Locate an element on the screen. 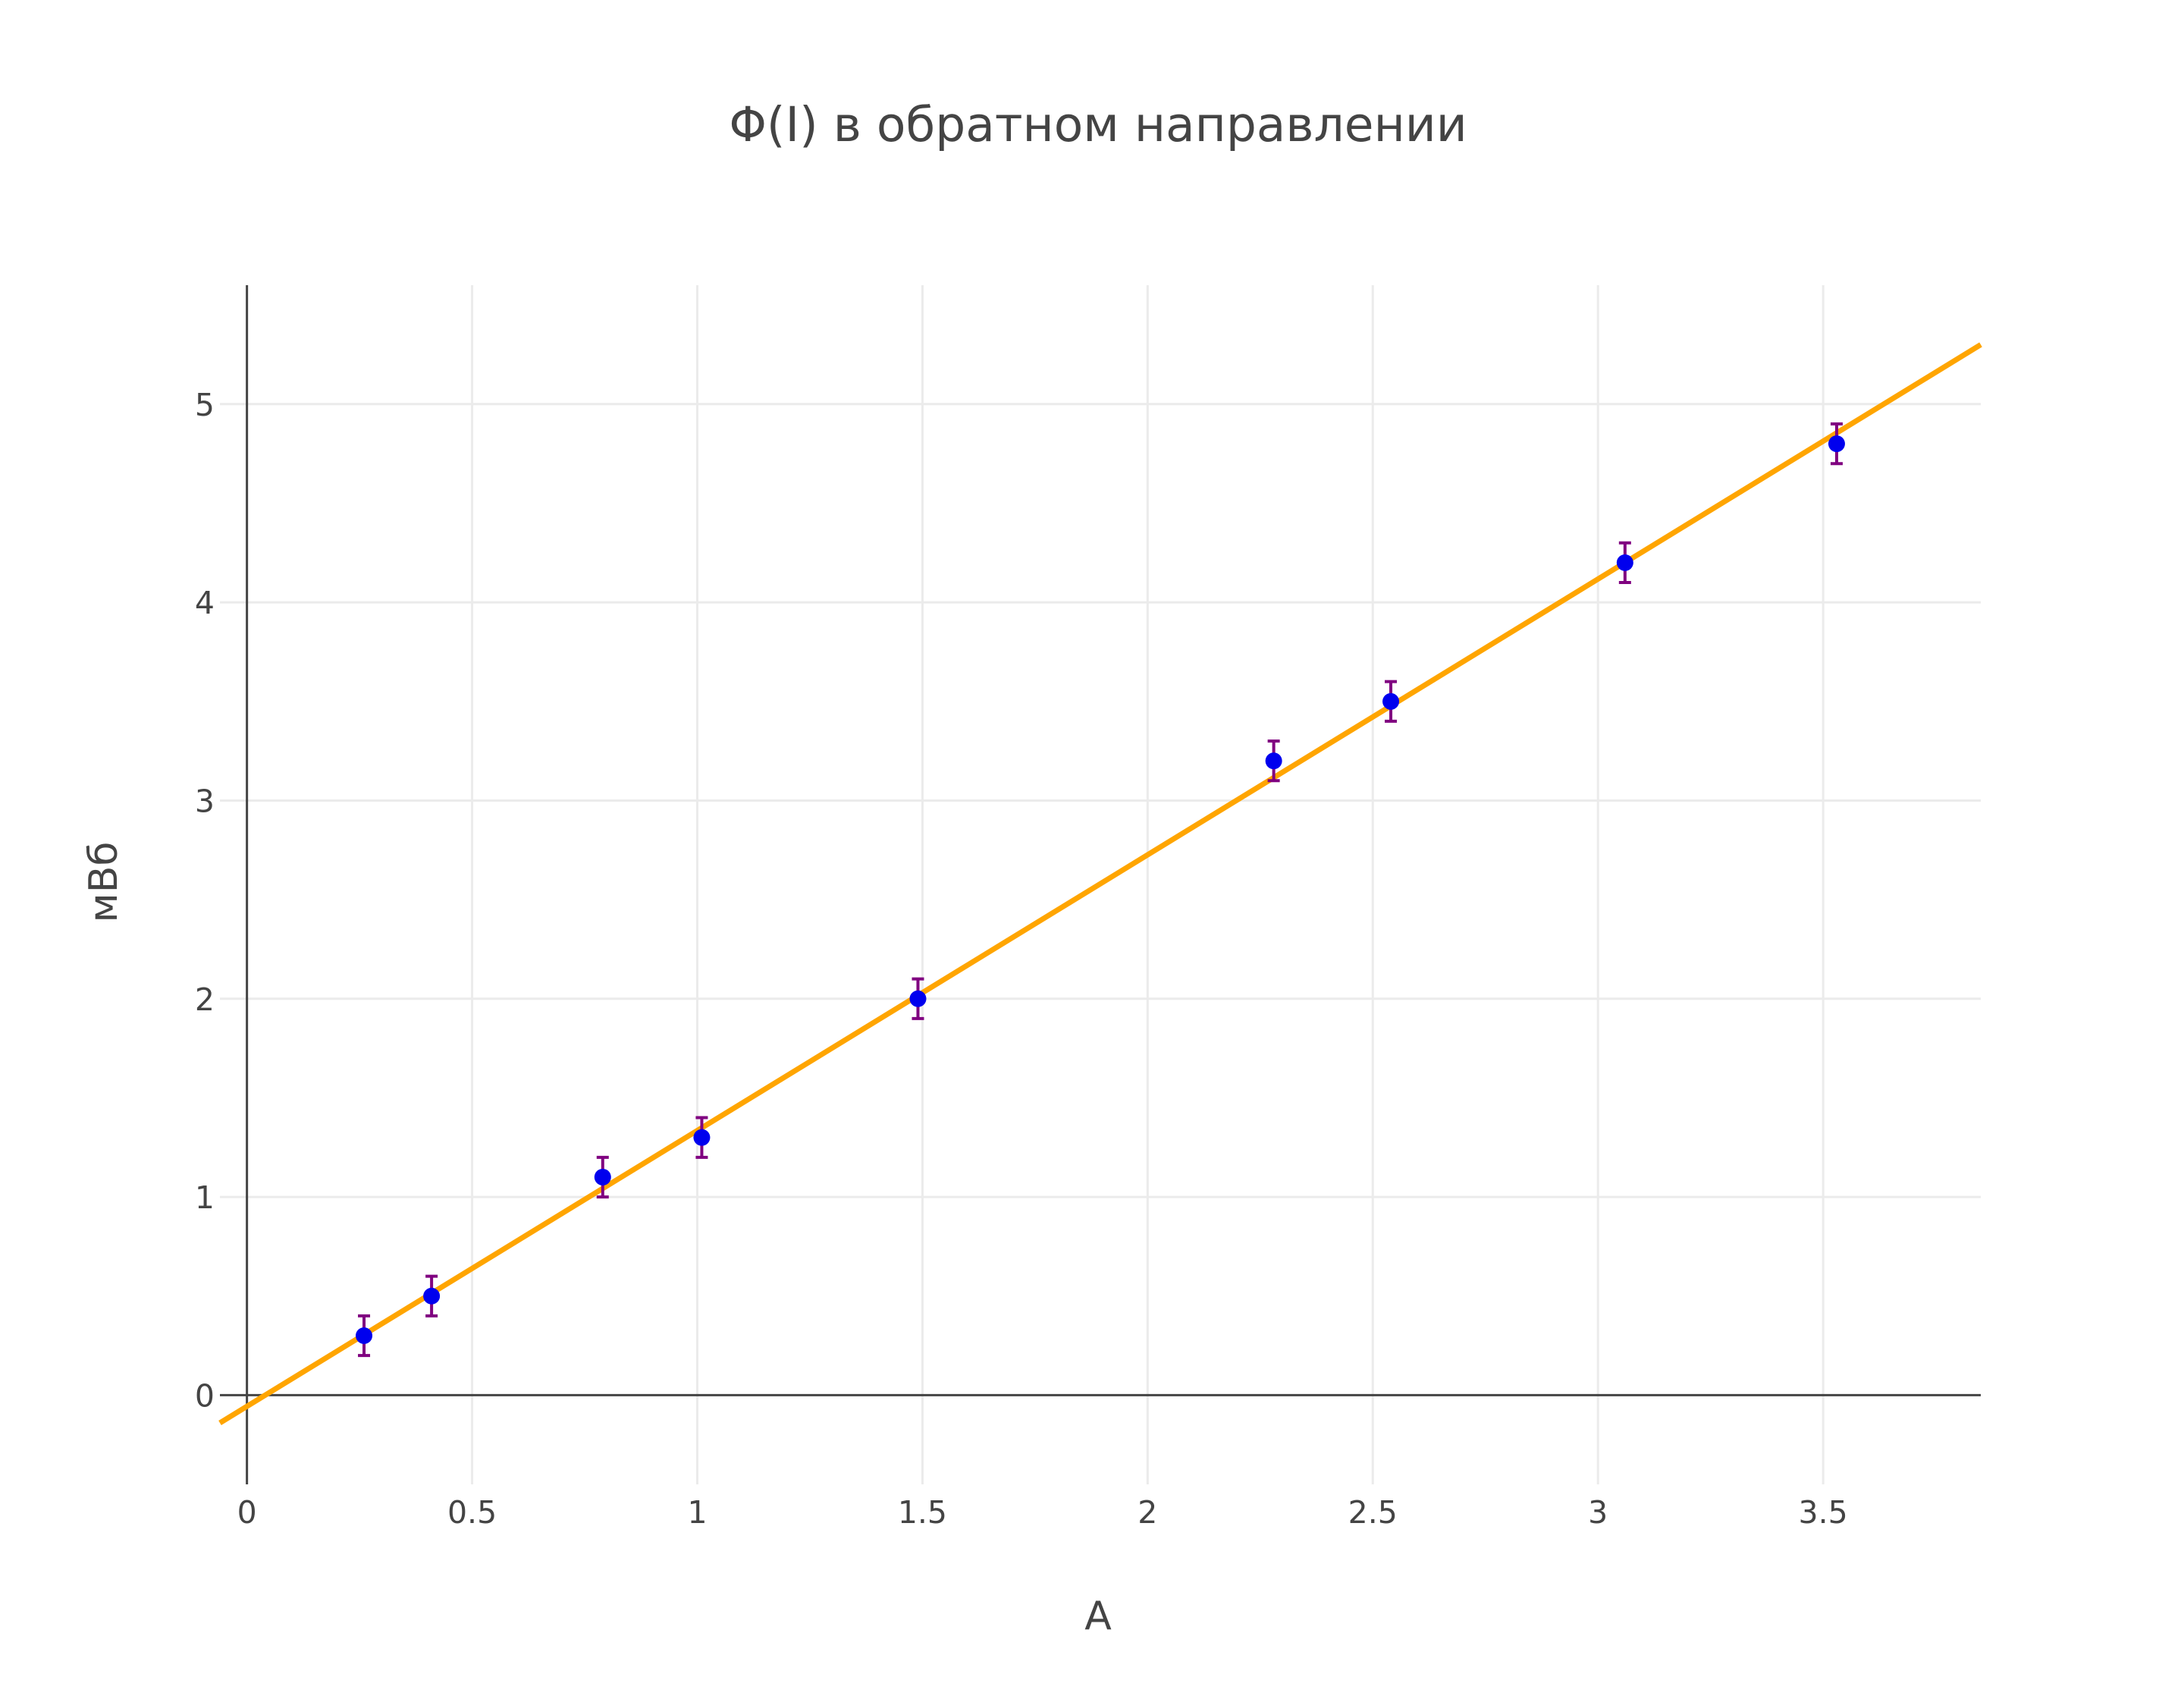 This screenshot has width=2184, height=1699. y-tick-label: 0 is located at coordinates (205, 1395).